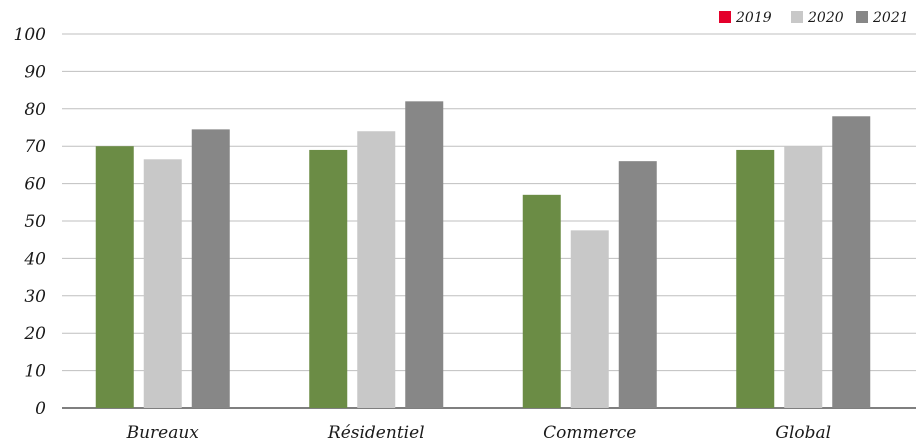  What do you see at coordinates (40, 409) in the screenshot?
I see `y-tick-label: 0` at bounding box center [40, 409].